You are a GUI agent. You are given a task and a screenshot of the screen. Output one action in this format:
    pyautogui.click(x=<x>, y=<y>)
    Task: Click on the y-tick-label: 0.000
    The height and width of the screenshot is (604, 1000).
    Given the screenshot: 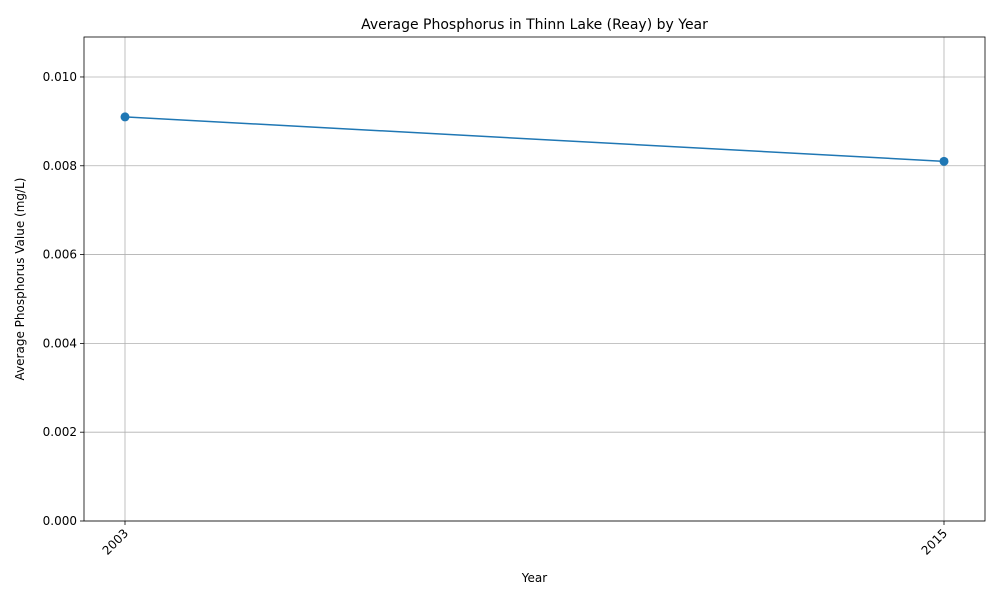 What is the action you would take?
    pyautogui.click(x=60, y=521)
    